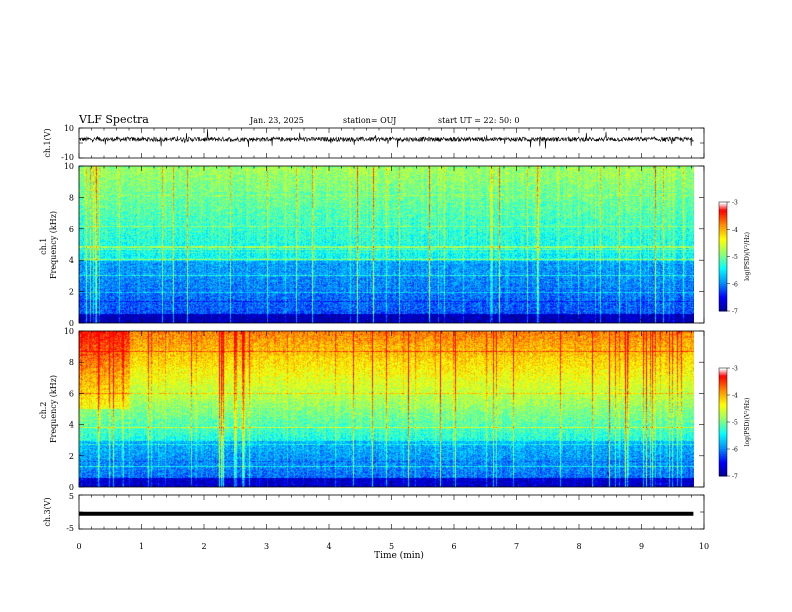  What do you see at coordinates (735, 312) in the screenshot?
I see `colorbar-tick-label: -7` at bounding box center [735, 312].